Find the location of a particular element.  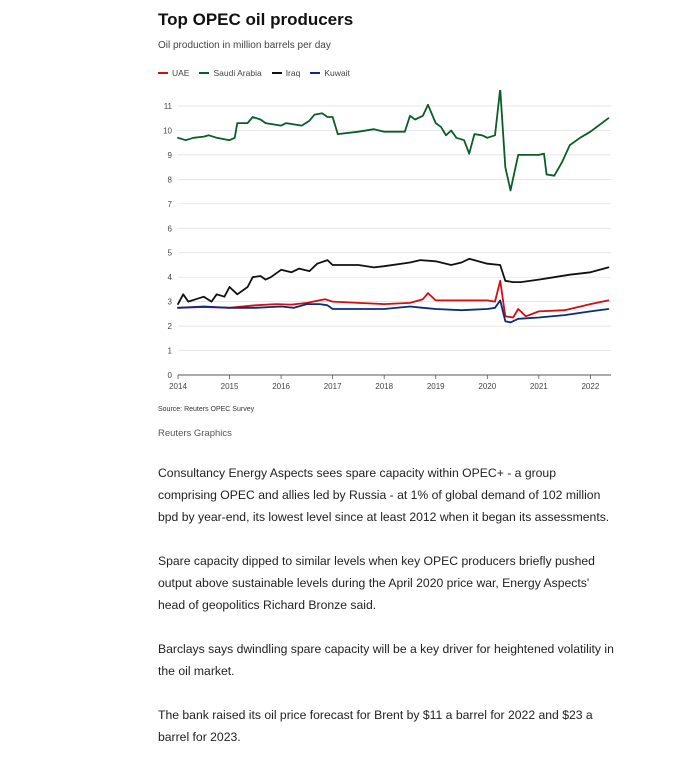

series-line-uae is located at coordinates (393, 299).